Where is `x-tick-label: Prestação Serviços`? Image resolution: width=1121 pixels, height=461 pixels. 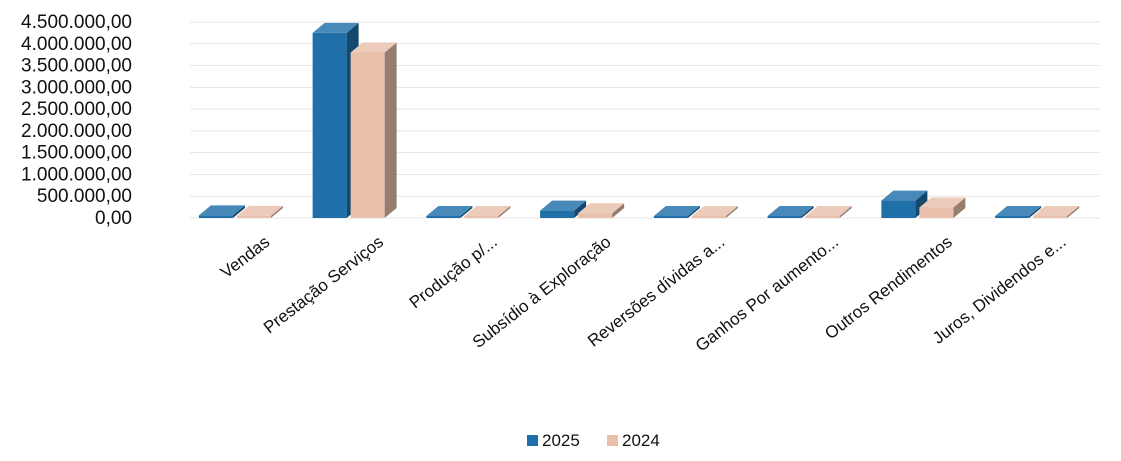
x-tick-label: Prestação Serviços is located at coordinates (323, 284).